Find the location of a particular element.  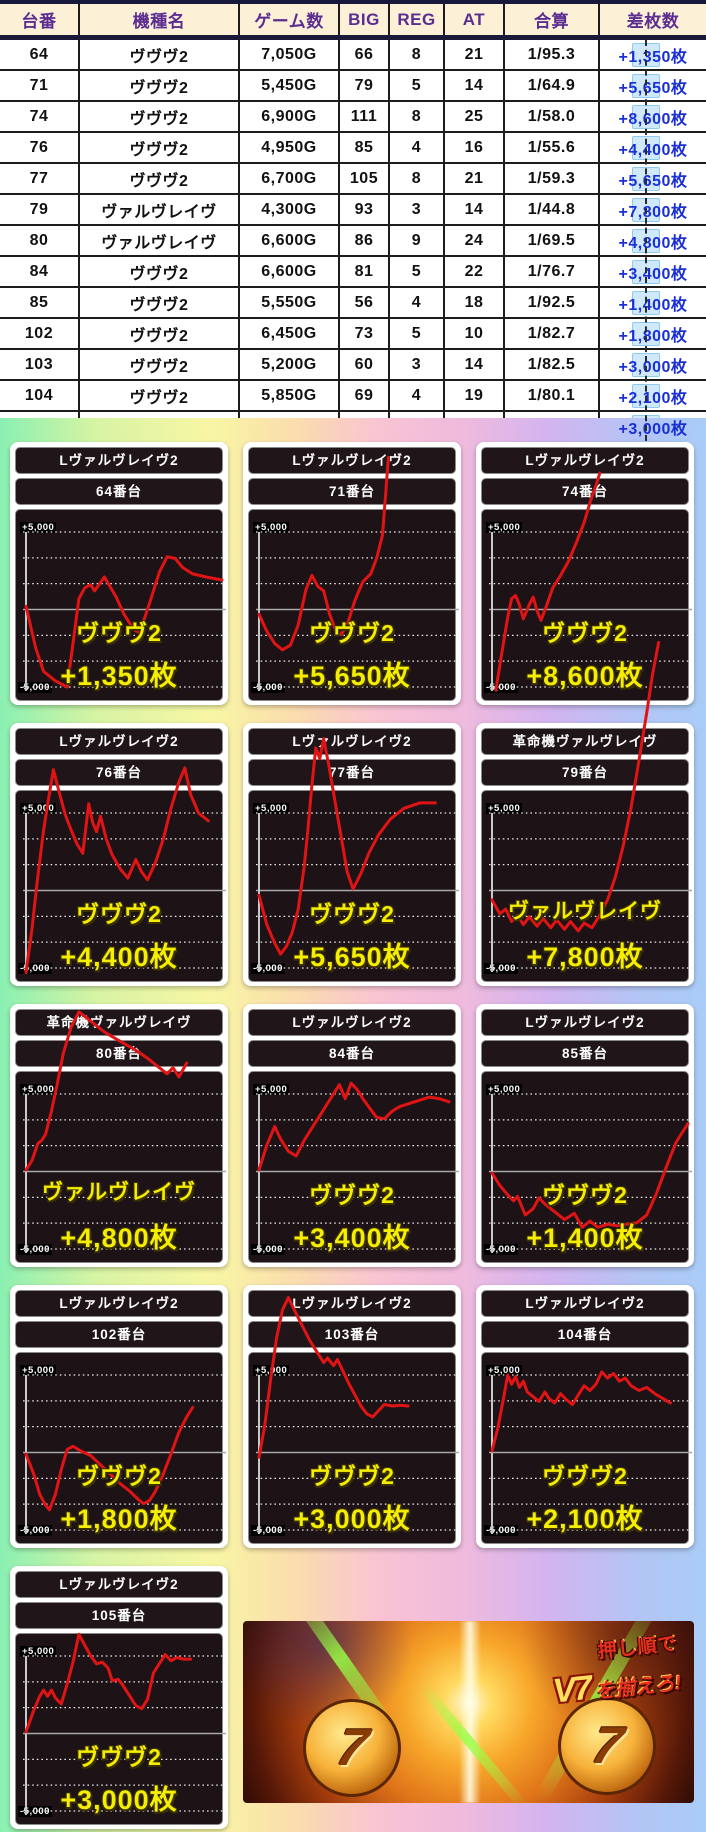

slump-graph-panel: +5,000 -5,000 ヴヴヴ2 +3,400枚 is located at coordinates (353, 1167).